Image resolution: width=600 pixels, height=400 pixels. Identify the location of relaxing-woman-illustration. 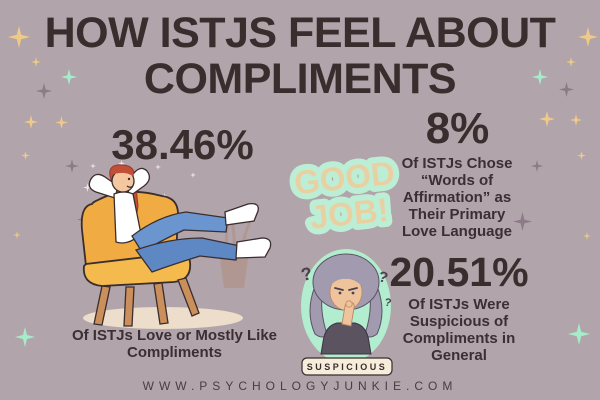
(176, 246).